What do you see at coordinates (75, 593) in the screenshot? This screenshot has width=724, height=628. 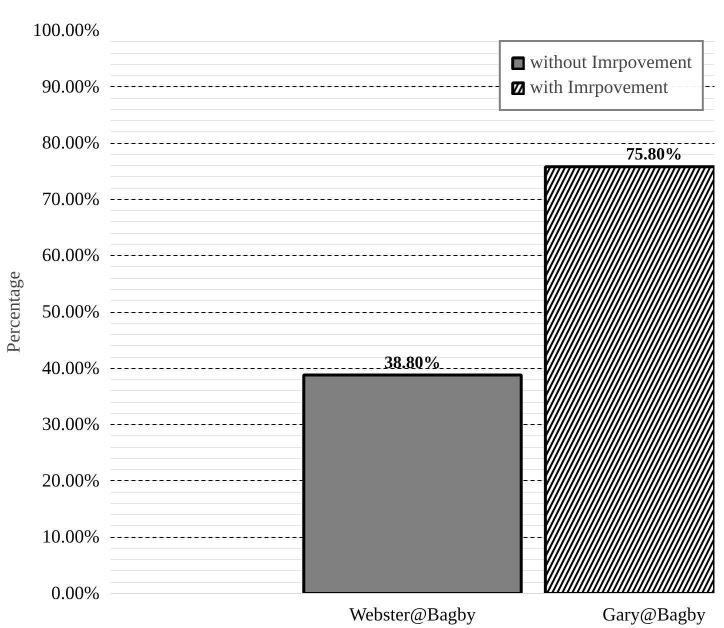 I see `y-tick-label: 0.00%` at bounding box center [75, 593].